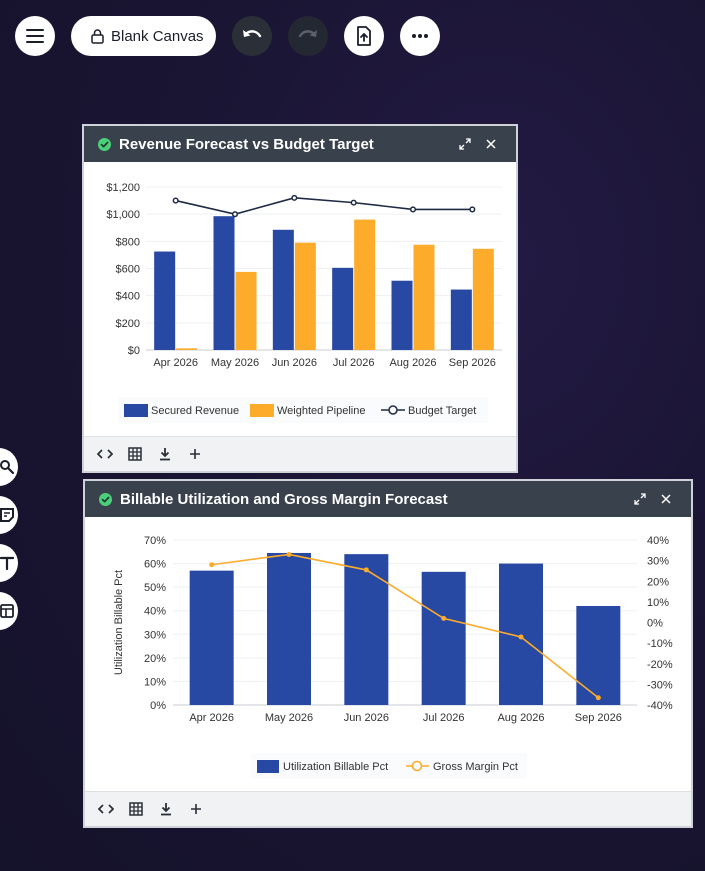 The width and height of the screenshot is (705, 871). What do you see at coordinates (658, 541) in the screenshot?
I see `y2-tick-label: 40%` at bounding box center [658, 541].